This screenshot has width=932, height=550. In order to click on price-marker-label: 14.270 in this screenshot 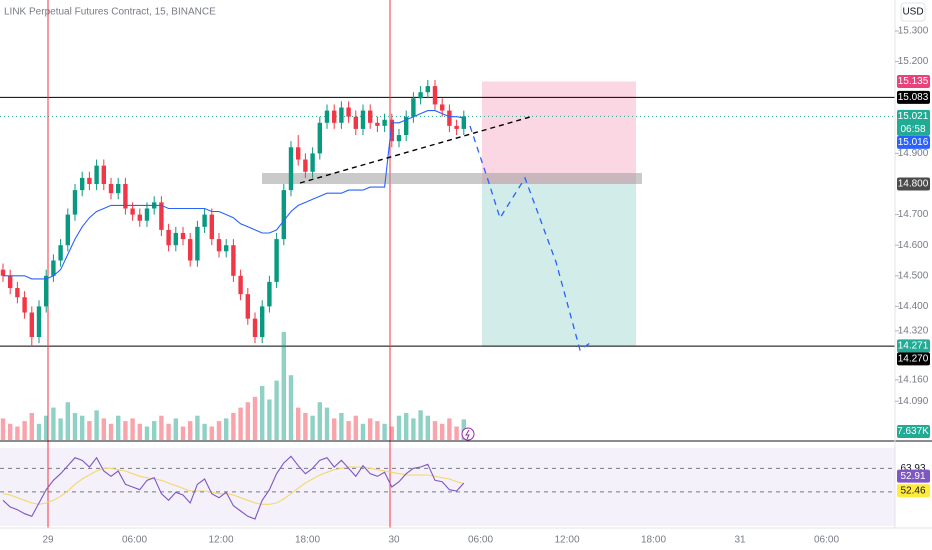, I will do `click(913, 359)`.